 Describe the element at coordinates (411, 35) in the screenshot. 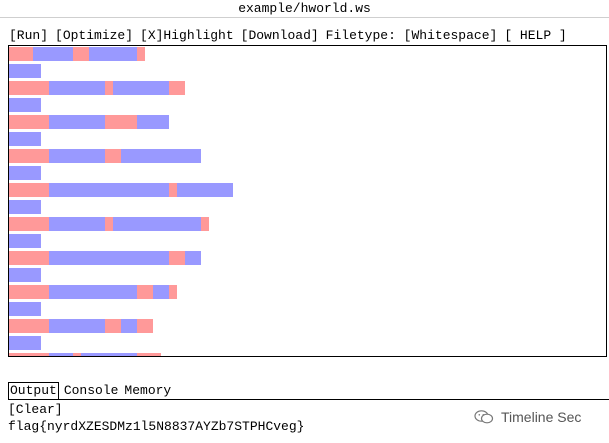

I see `filetype-selector: Filetype: [Whitespace]` at that location.